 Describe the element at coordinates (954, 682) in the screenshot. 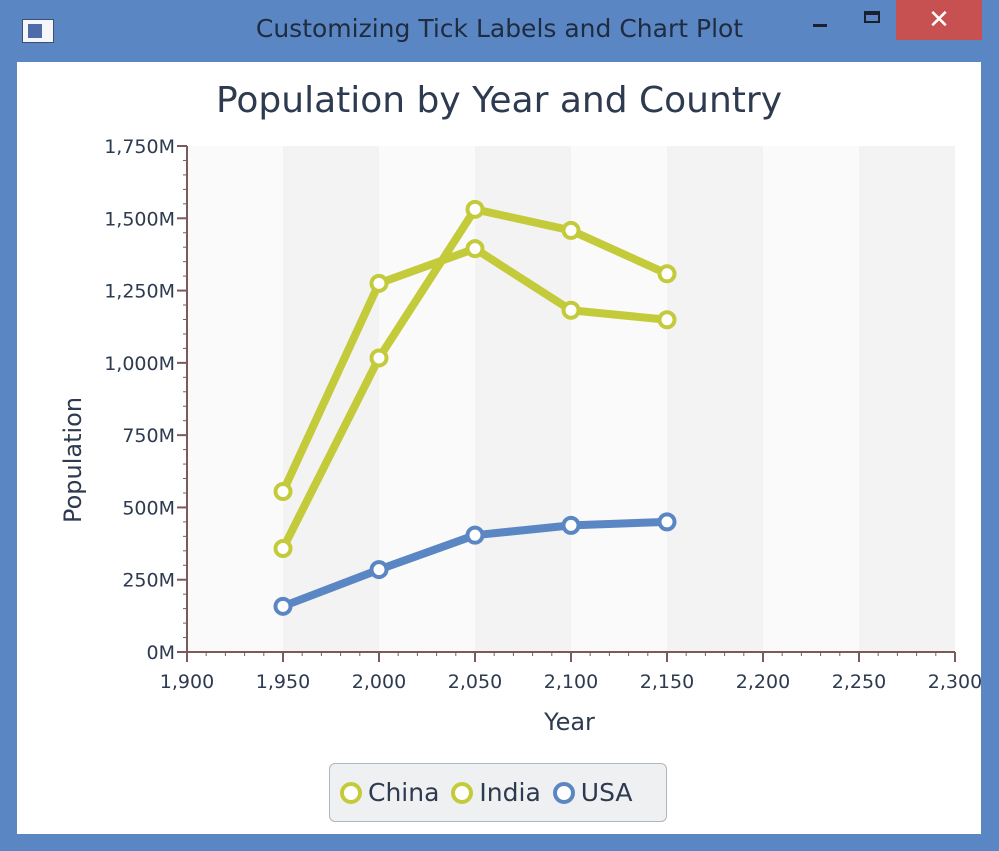

I see `x-tick-label: 2,300` at that location.